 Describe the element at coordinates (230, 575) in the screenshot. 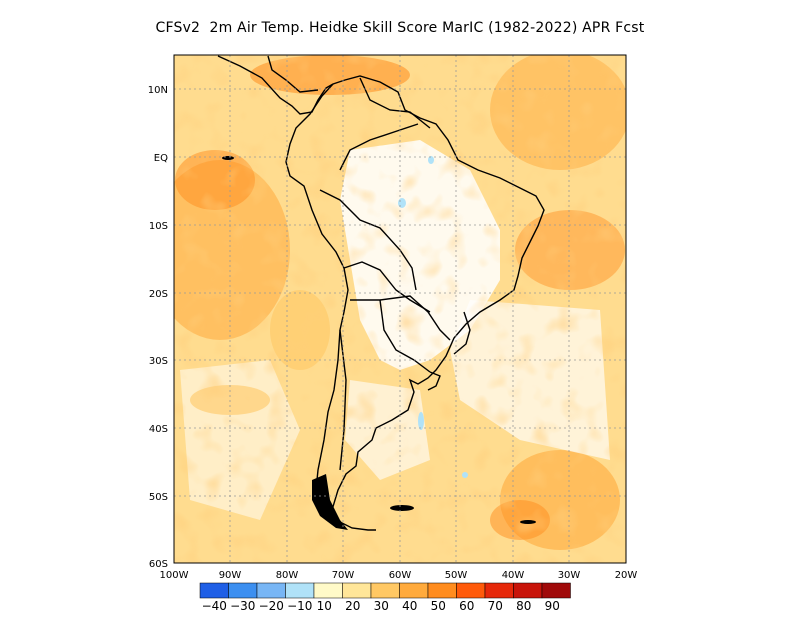

I see `lon-tick-90w: 90W` at that location.